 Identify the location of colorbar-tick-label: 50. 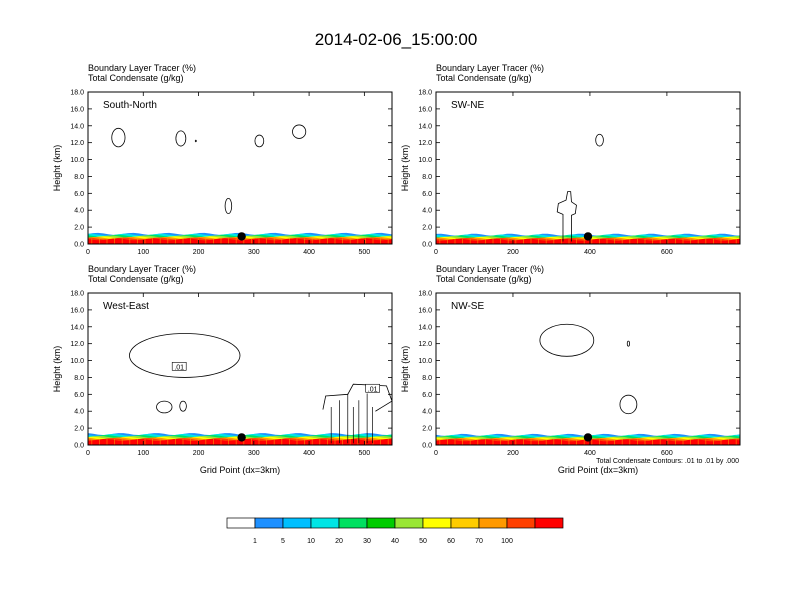
(423, 541).